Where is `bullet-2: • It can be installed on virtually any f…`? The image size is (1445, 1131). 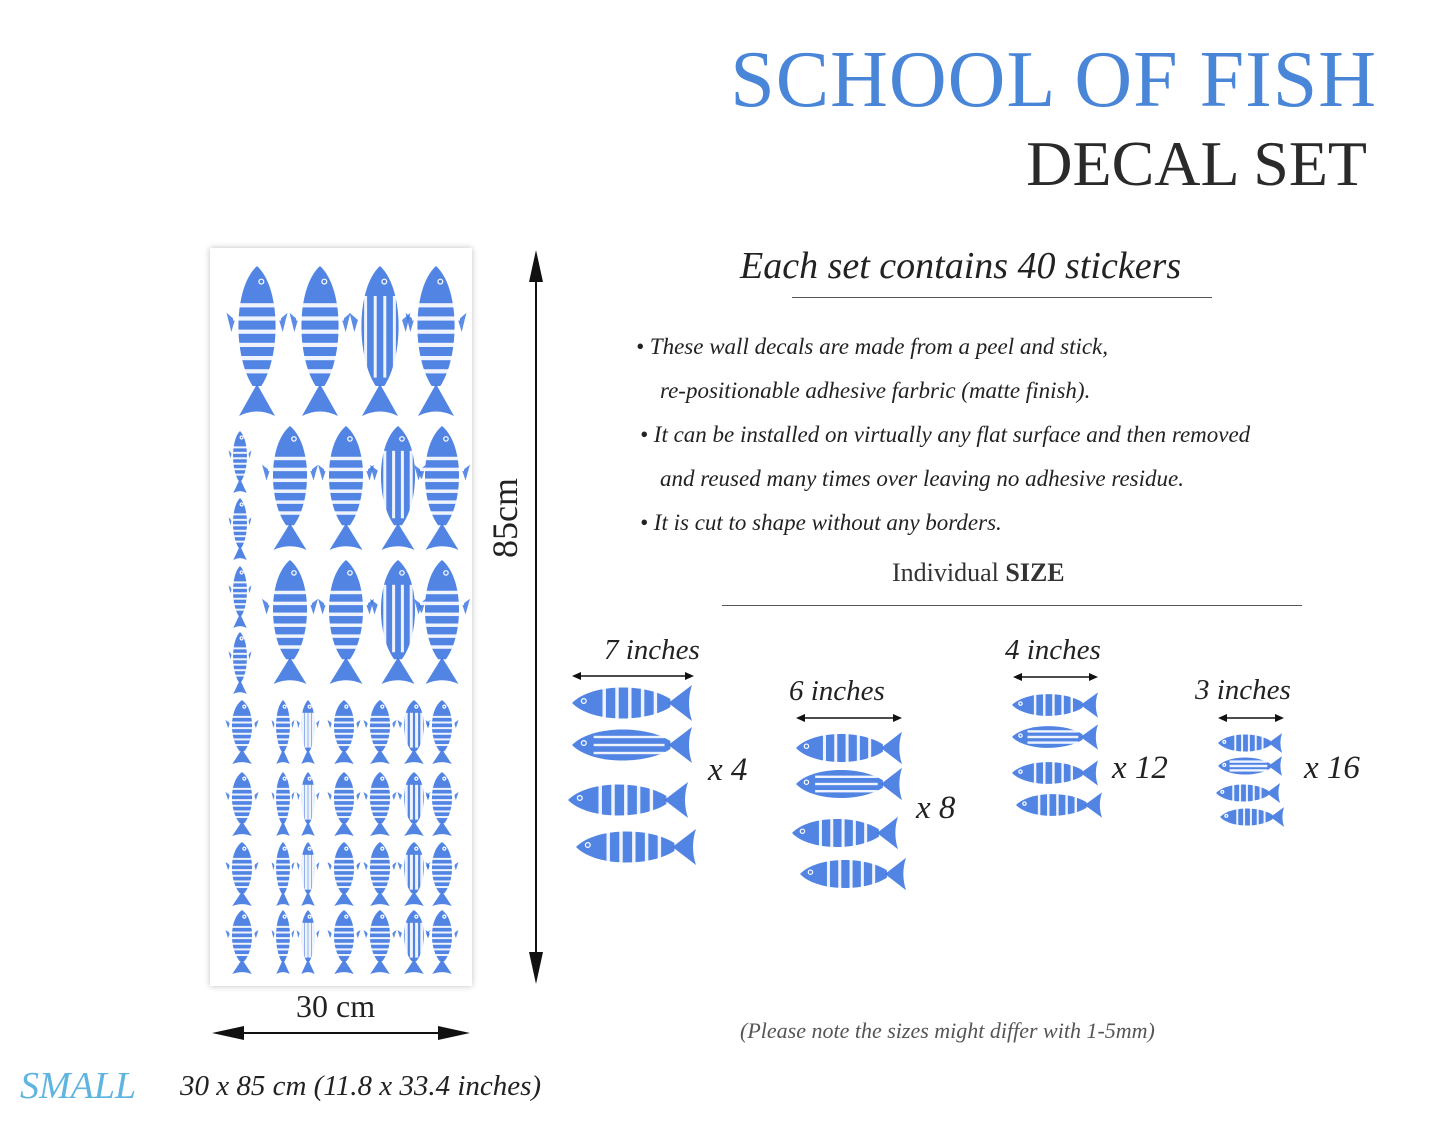
bullet-2: • It can be installed on virtually any f… is located at coordinates (945, 434).